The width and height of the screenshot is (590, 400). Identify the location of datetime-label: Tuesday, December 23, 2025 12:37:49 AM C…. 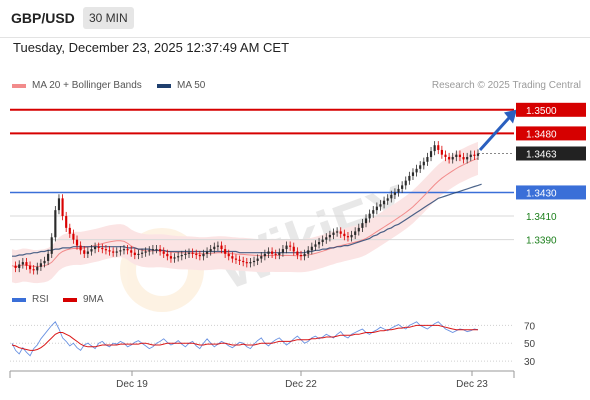
(151, 47).